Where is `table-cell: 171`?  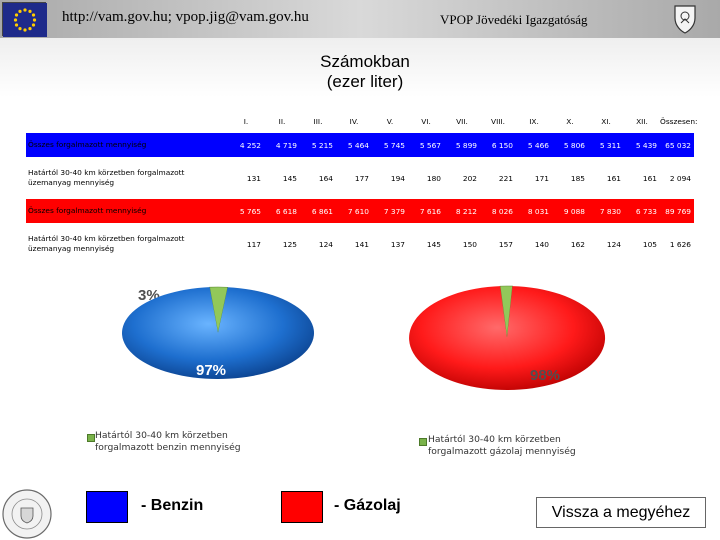 table-cell: 171 is located at coordinates (534, 178).